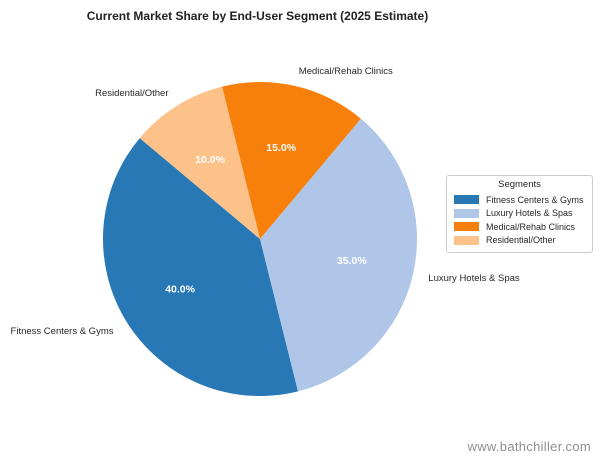  Describe the element at coordinates (180, 290) in the screenshot. I see `pie-percent-label-fitness-centers-gyms: 40.0%` at that location.